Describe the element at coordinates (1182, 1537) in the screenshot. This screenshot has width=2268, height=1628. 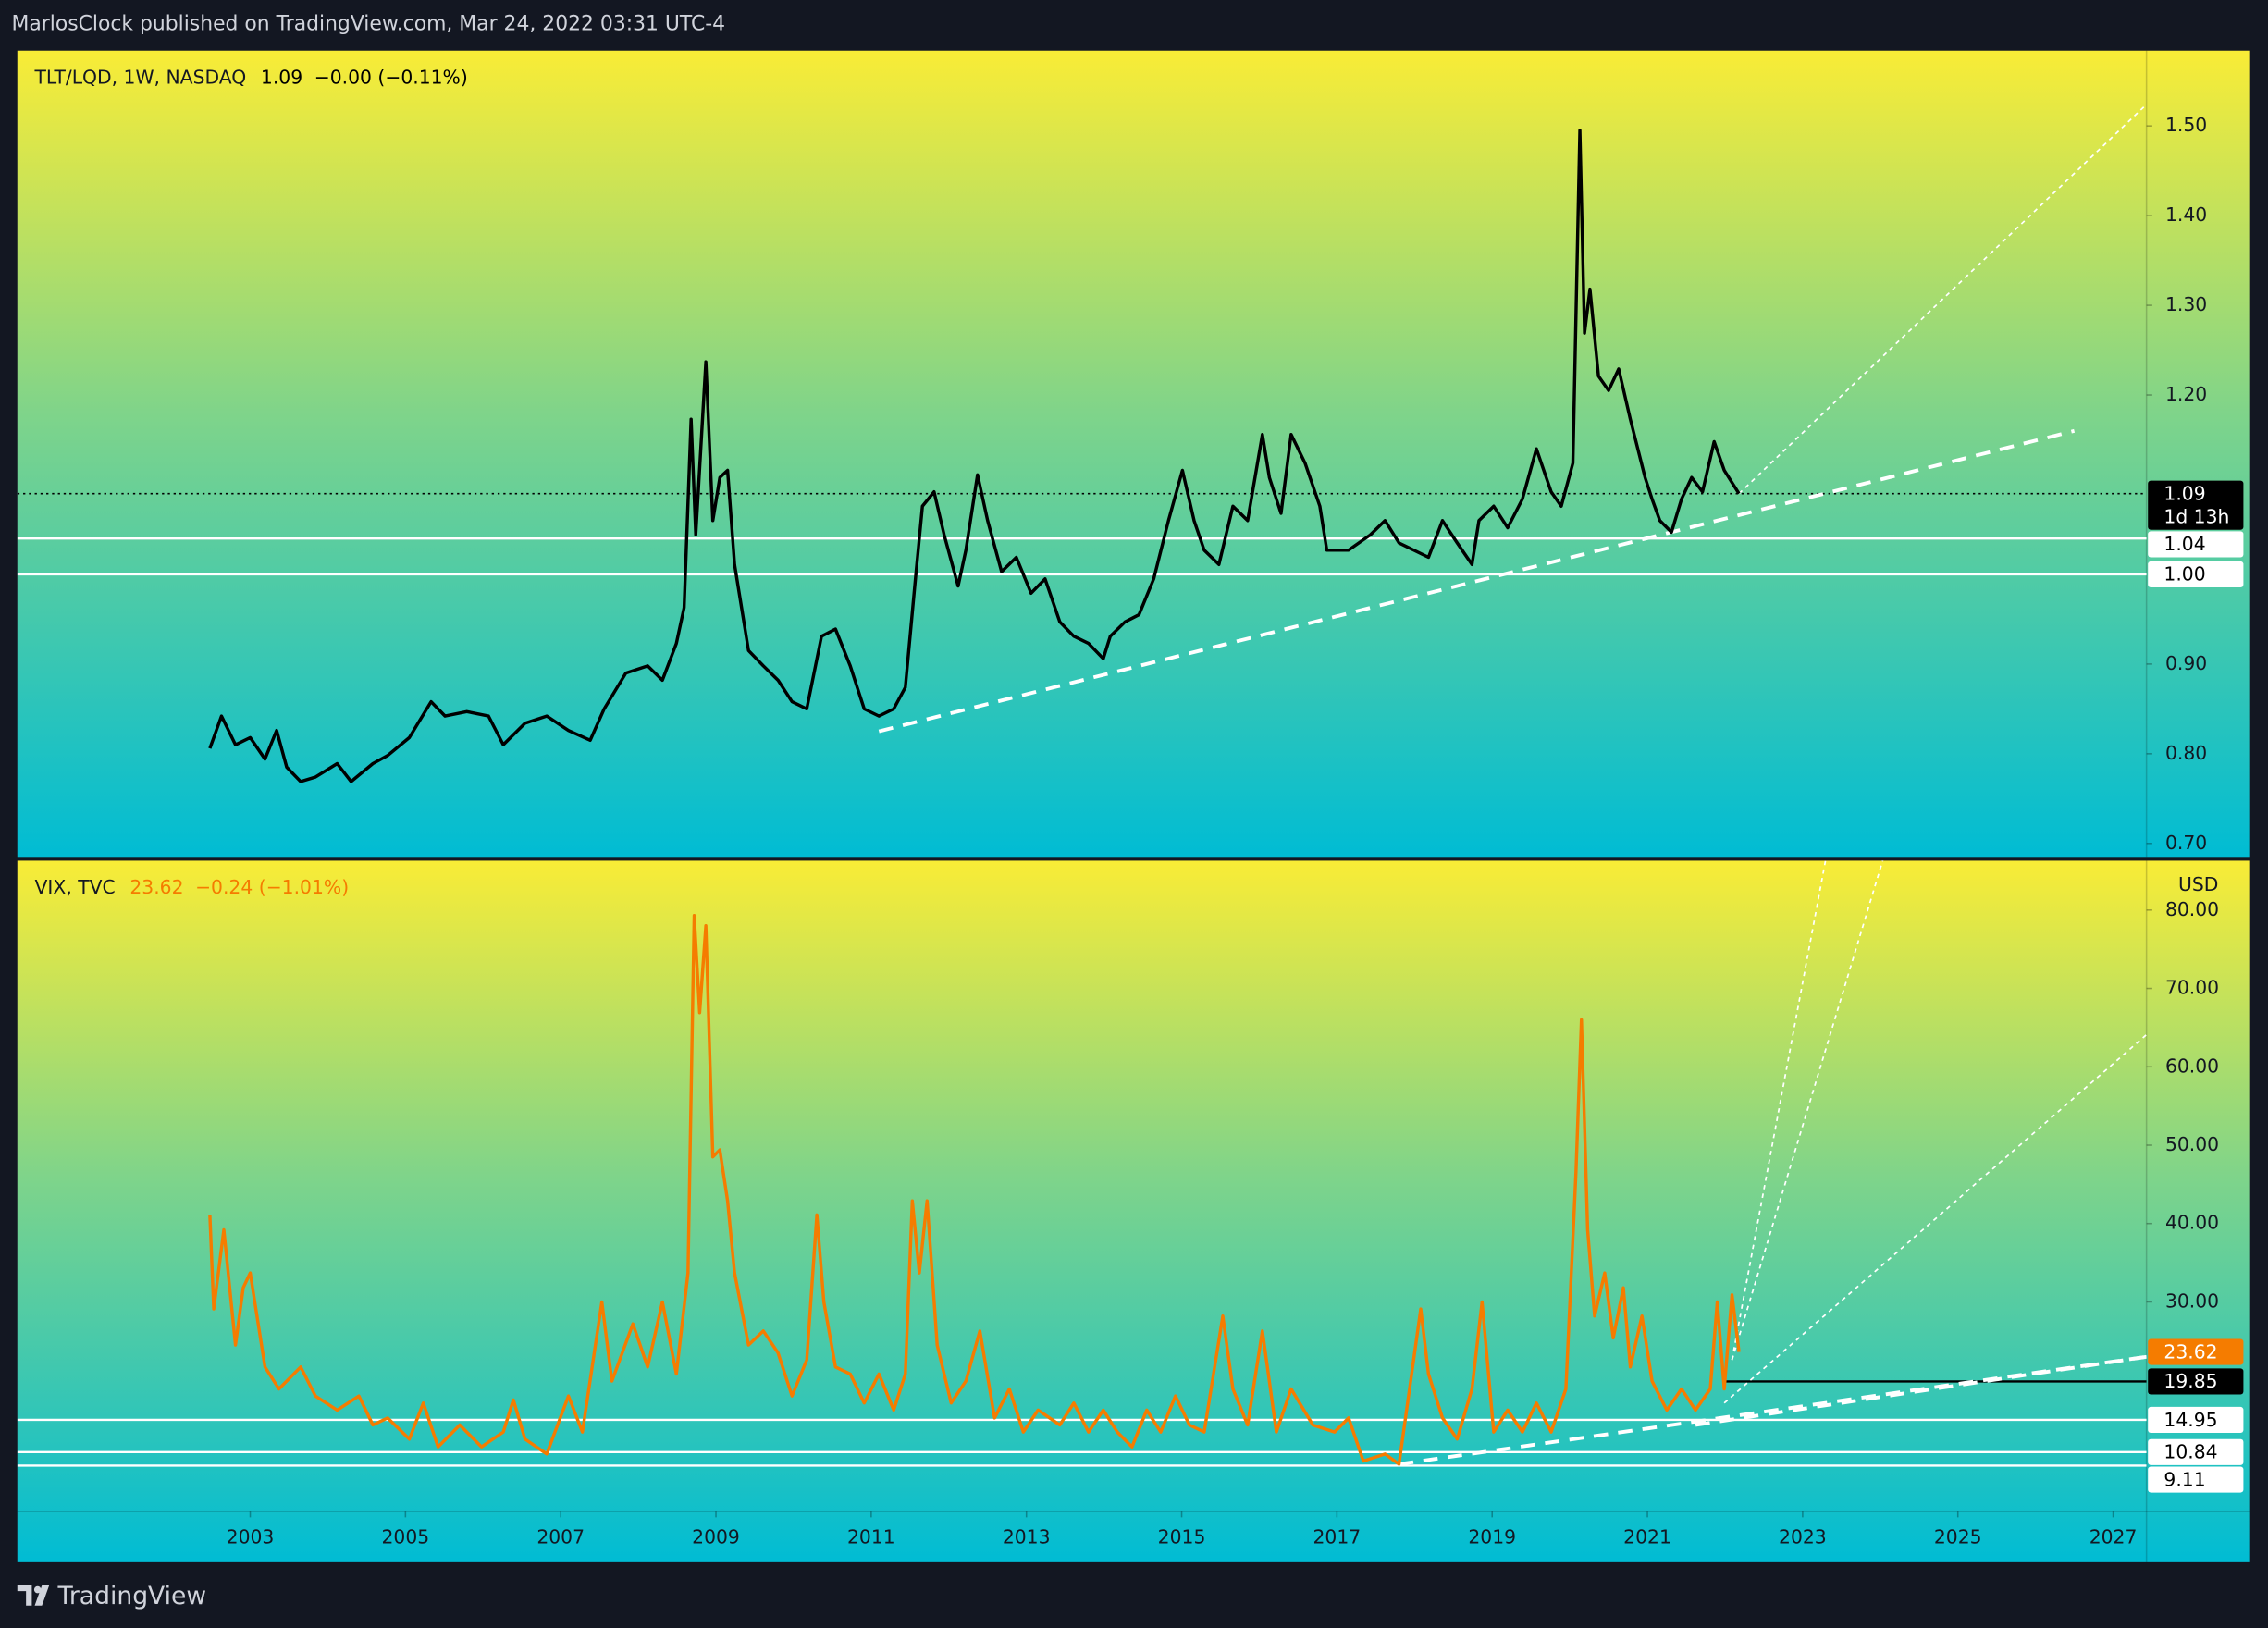
I see `x-tick-label: 2015` at that location.